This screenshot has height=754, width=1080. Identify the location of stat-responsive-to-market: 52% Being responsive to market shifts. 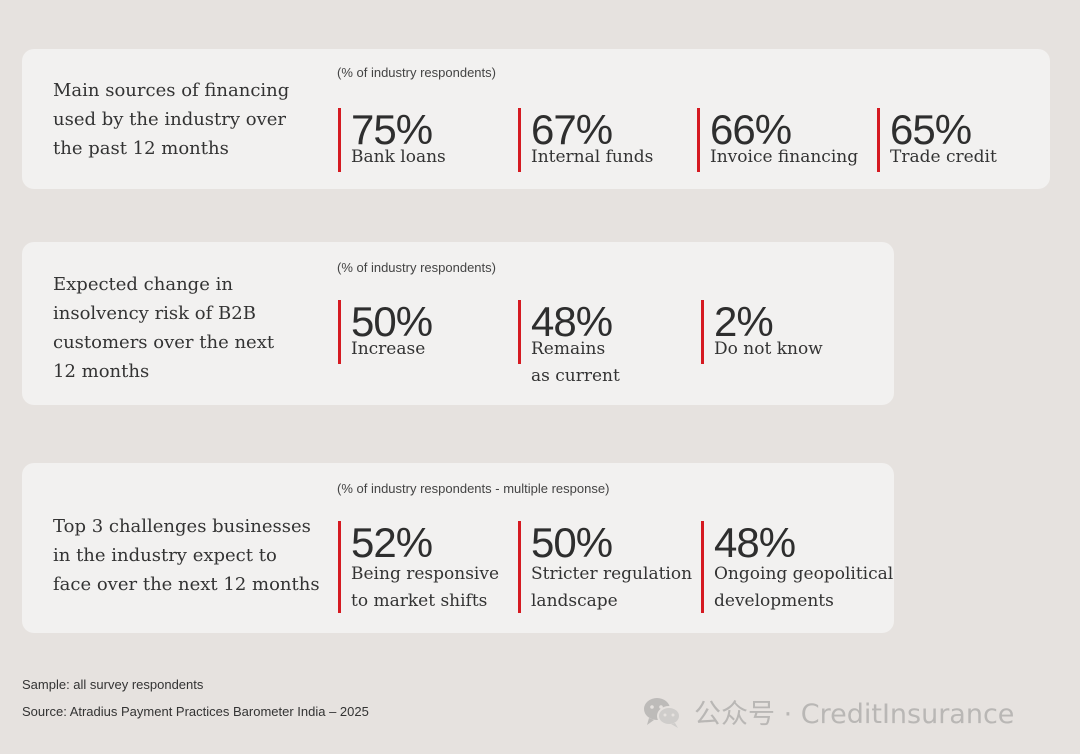
(418, 567).